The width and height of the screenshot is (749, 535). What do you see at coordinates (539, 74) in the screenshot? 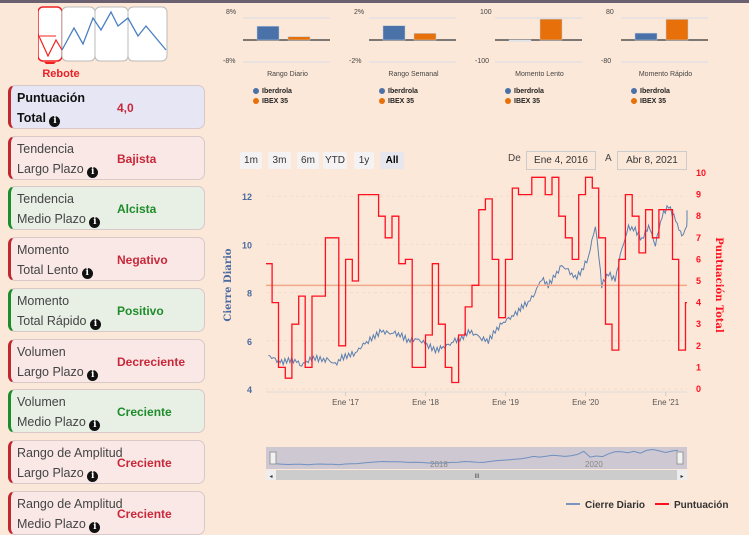
I see `x-label: Momento Lento` at bounding box center [539, 74].